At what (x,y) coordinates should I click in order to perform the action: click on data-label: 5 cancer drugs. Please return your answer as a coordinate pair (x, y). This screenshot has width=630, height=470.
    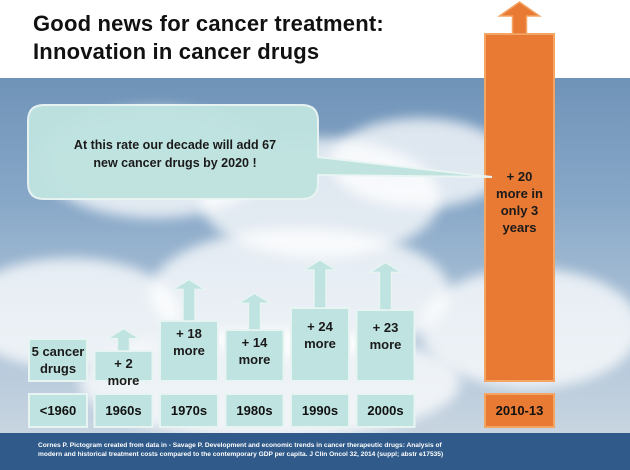
    Looking at the image, I should click on (58, 360).